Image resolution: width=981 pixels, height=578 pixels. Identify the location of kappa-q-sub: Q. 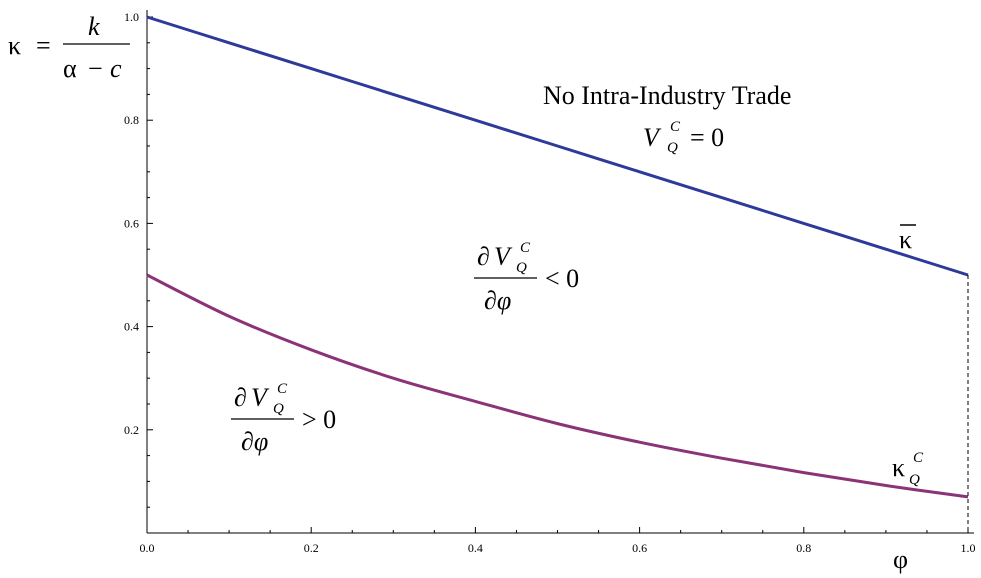
(914, 480).